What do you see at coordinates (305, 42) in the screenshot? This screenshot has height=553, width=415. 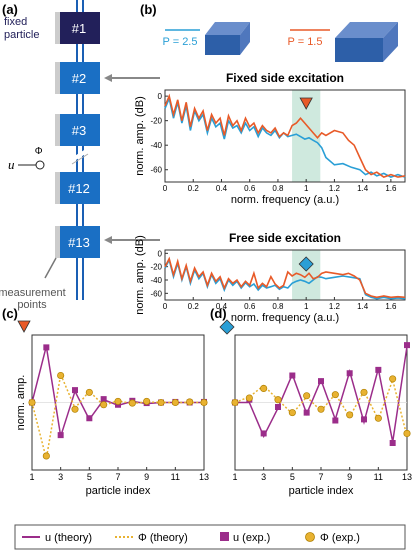 I see `sample-b-label: P = 1.5` at bounding box center [305, 42].